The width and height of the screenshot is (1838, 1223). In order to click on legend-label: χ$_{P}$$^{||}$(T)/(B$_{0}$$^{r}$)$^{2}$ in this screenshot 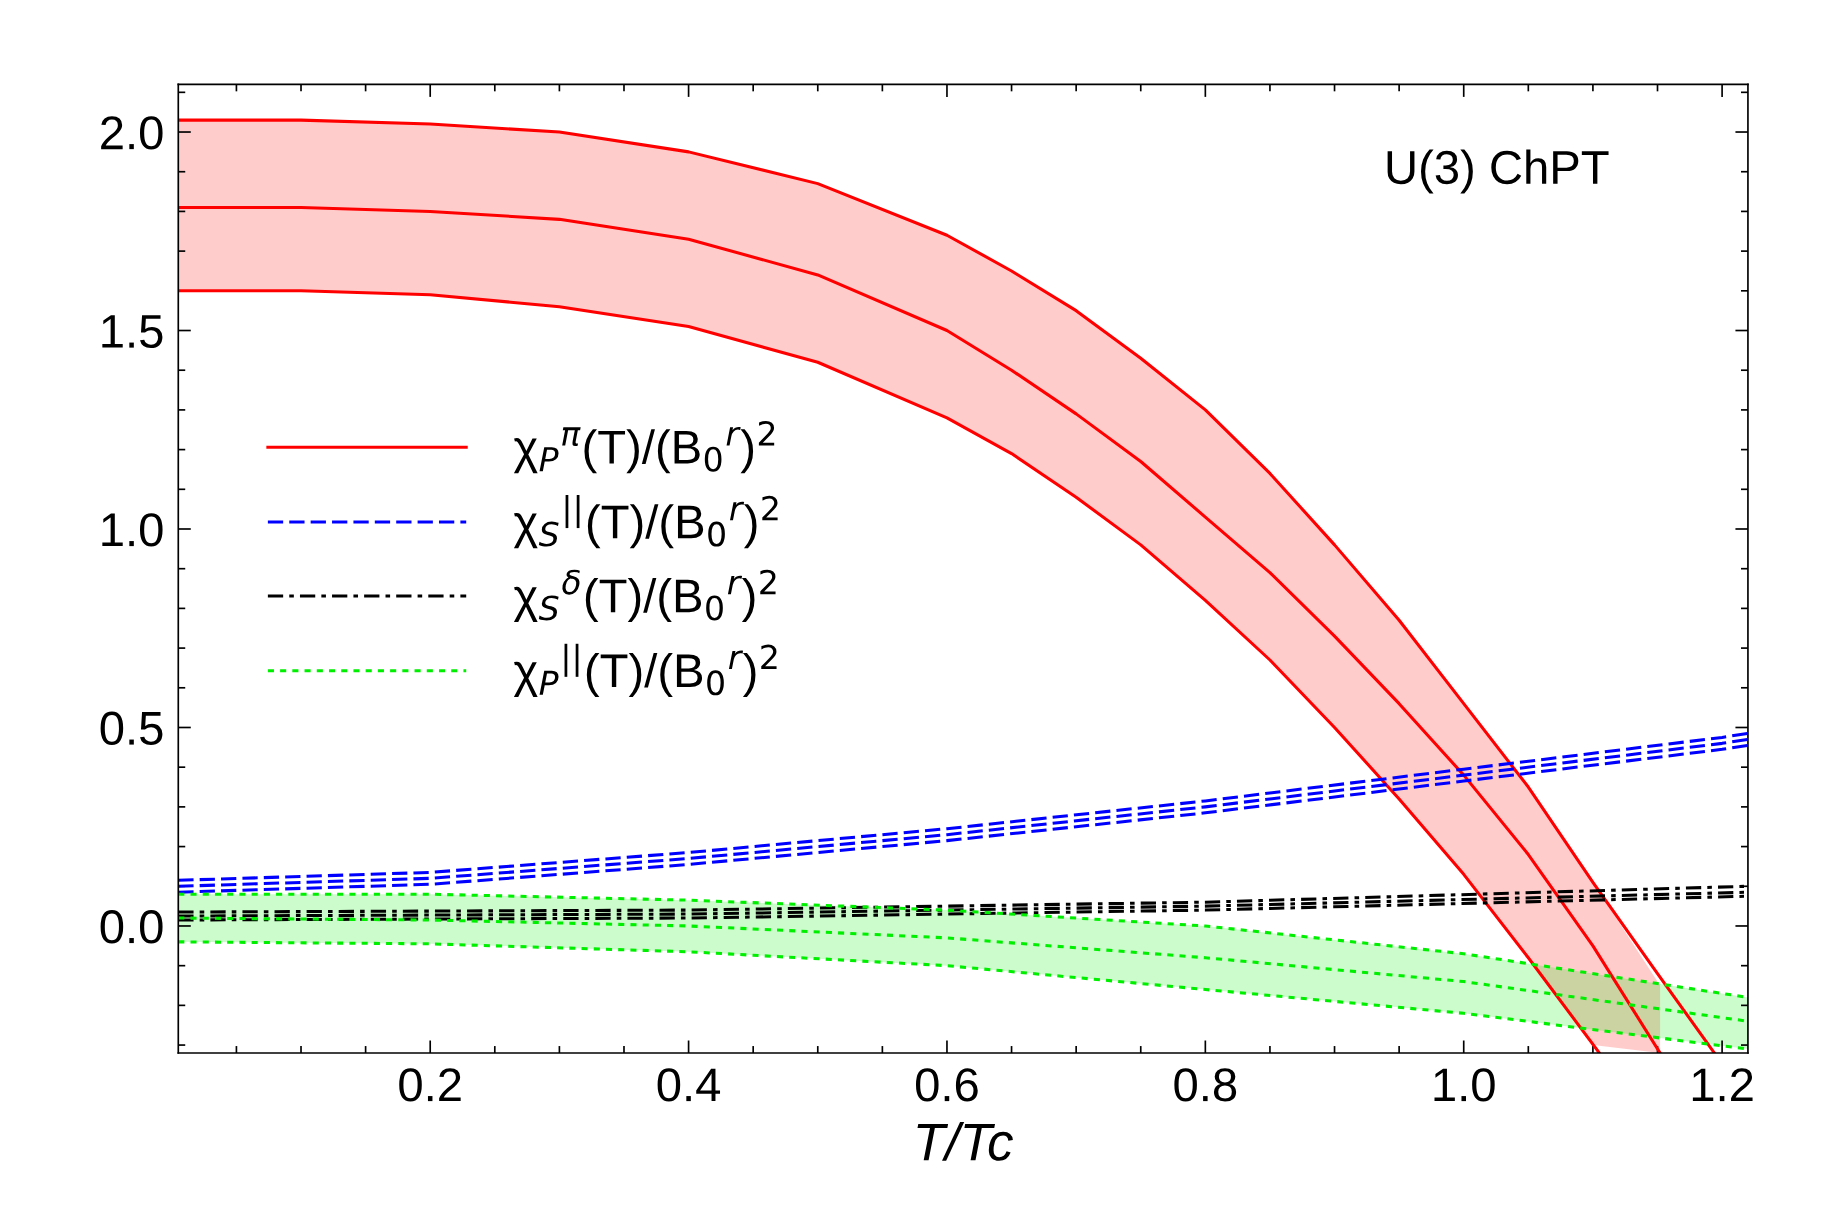, I will do `click(645, 670)`.